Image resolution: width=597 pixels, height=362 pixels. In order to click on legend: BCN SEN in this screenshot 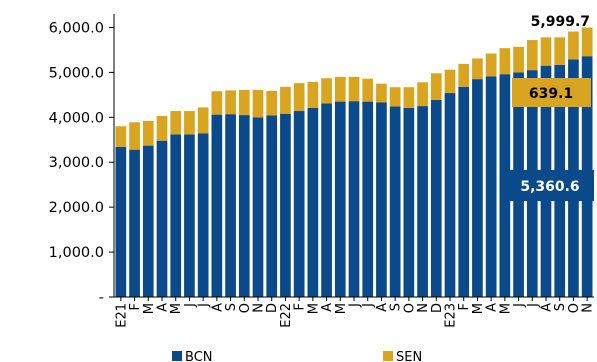, I will do `click(297, 356)`.